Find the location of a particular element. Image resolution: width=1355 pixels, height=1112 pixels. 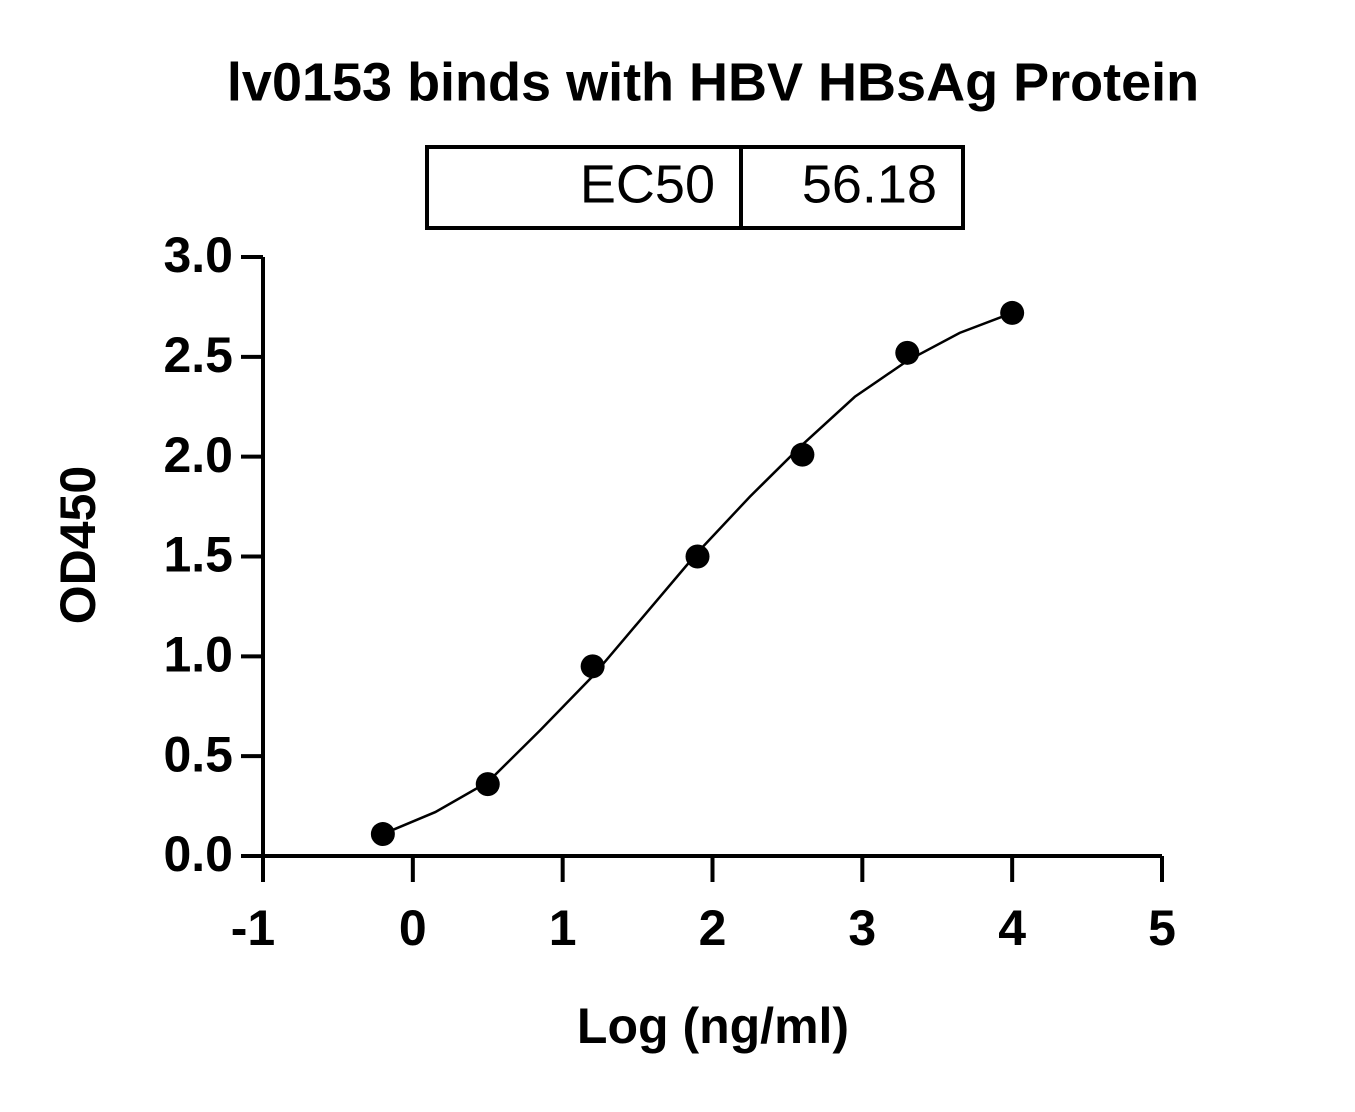

x-axis-label: Log (ng/ml) is located at coordinates (713, 1026).